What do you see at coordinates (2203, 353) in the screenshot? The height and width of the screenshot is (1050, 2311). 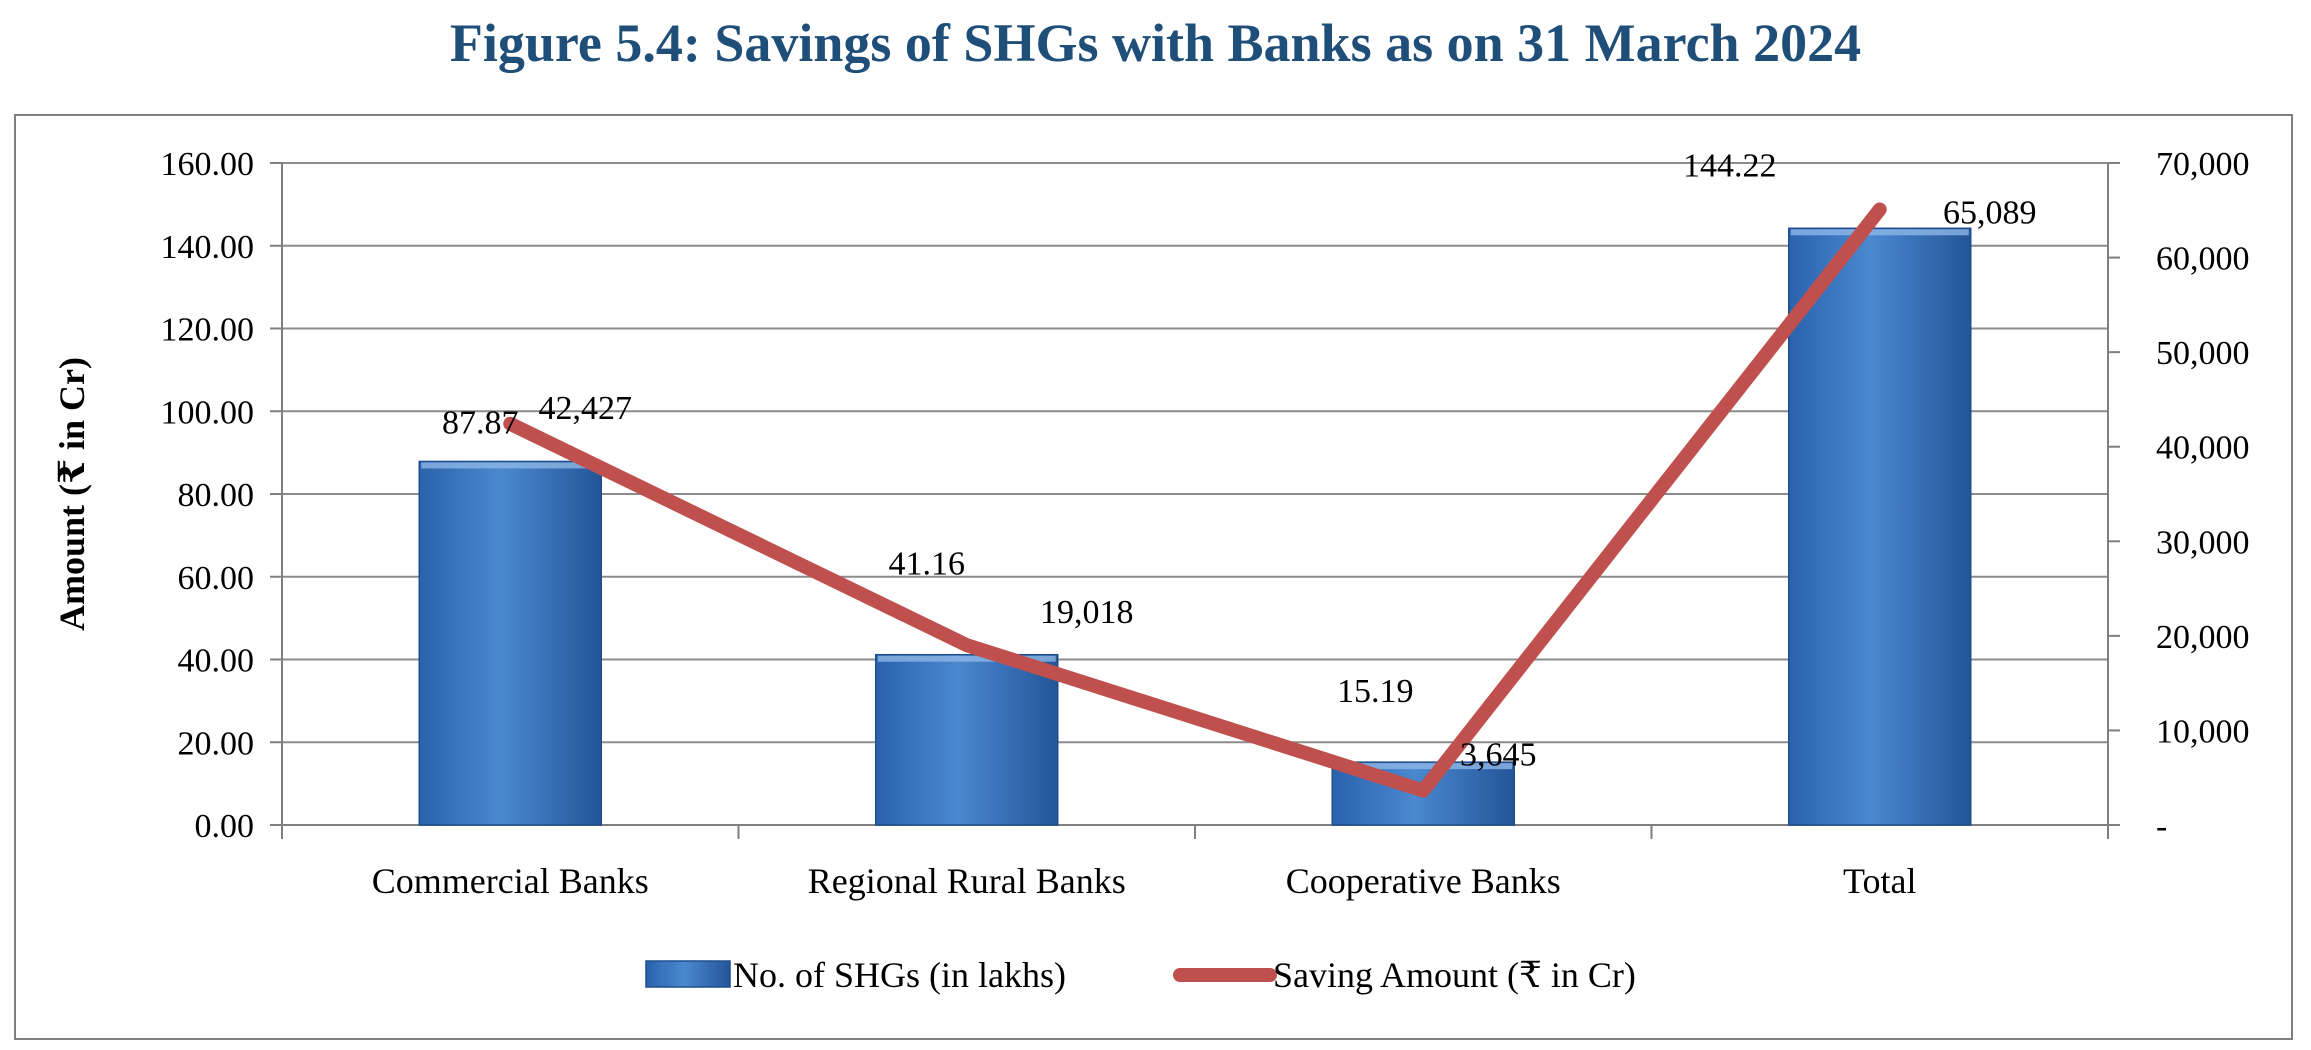 I see `y2-tick-label: 50,000` at bounding box center [2203, 353].